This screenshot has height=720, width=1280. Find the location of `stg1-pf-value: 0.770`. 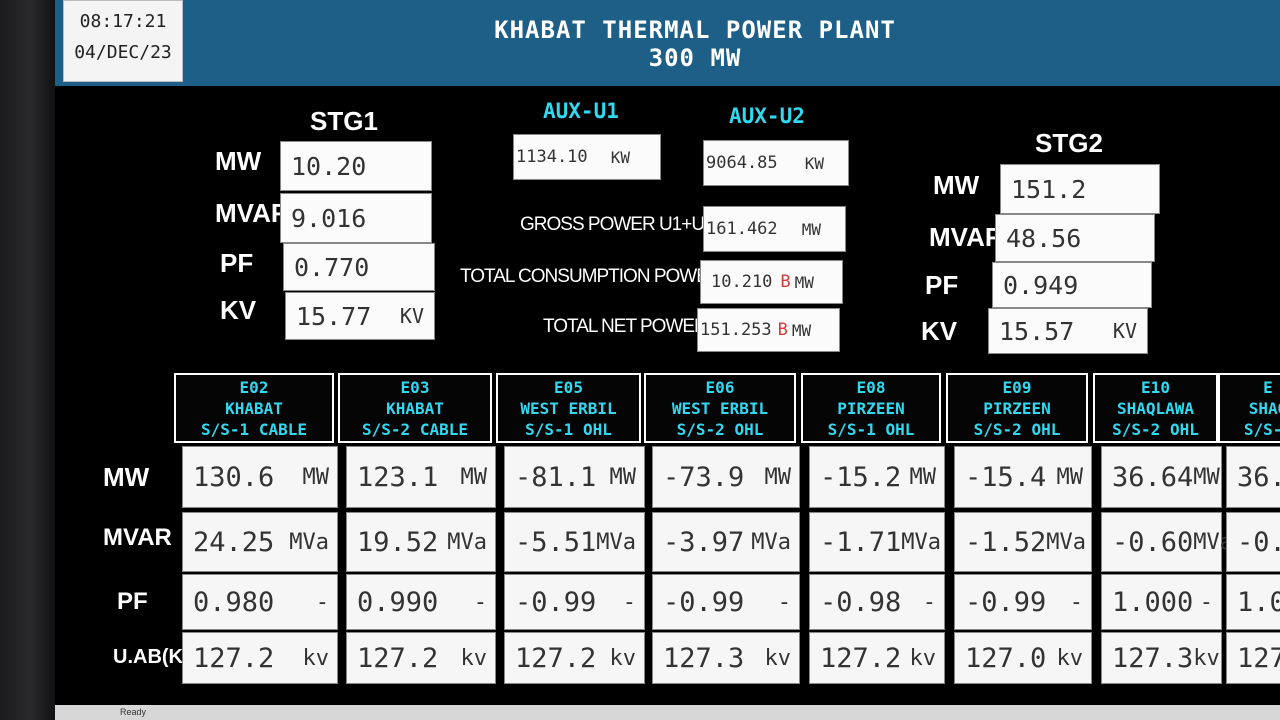

stg1-pf-value: 0.770 is located at coordinates (359, 267).